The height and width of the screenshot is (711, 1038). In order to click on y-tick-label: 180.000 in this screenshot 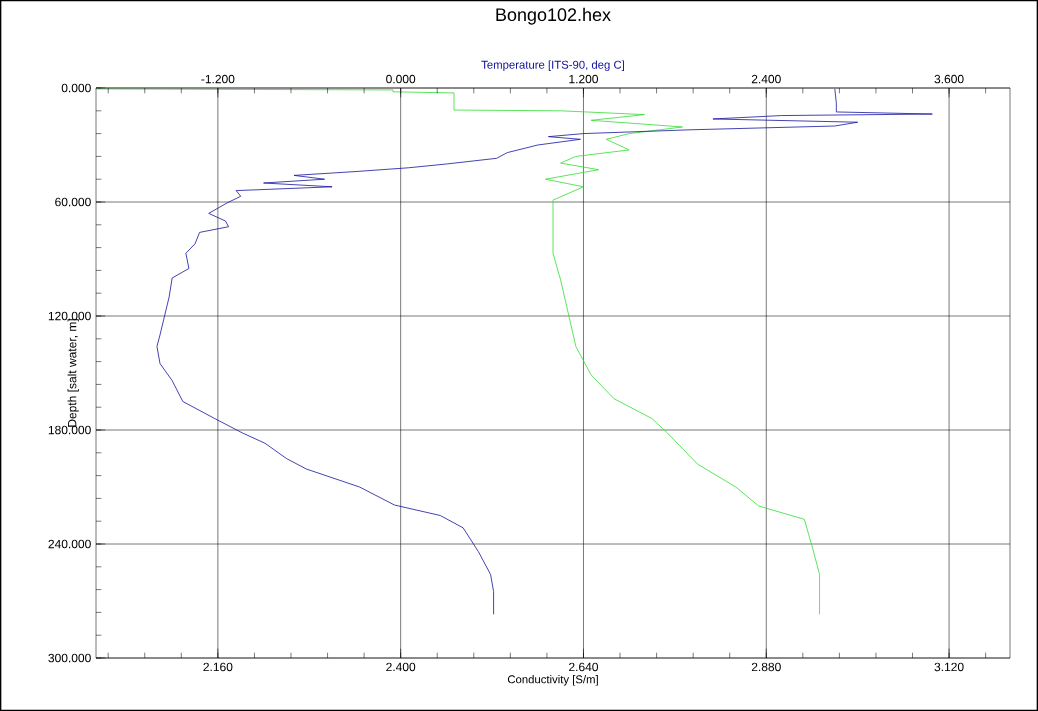, I will do `click(69, 430)`.